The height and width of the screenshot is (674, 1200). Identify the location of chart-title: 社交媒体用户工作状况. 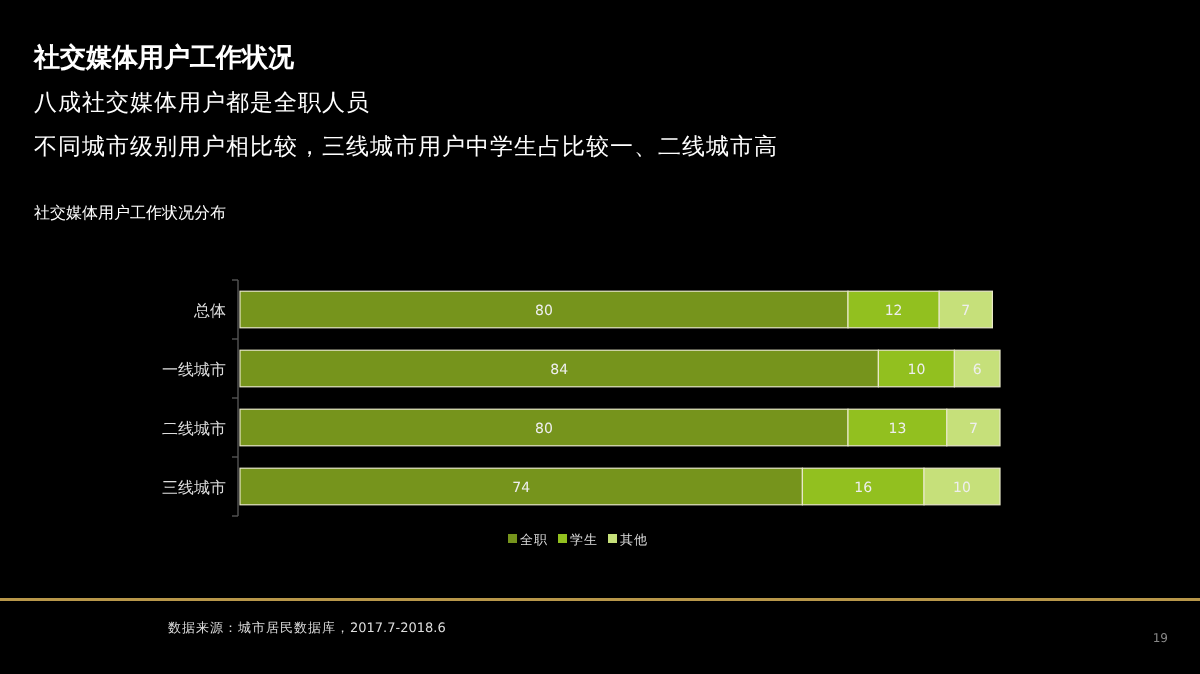
(164, 58).